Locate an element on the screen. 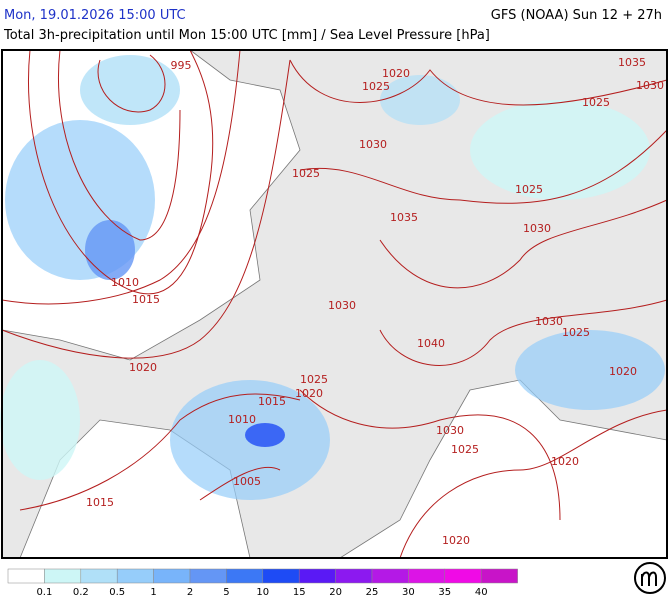 The height and width of the screenshot is (600, 669). isobar-label: 1040 is located at coordinates (431, 343).